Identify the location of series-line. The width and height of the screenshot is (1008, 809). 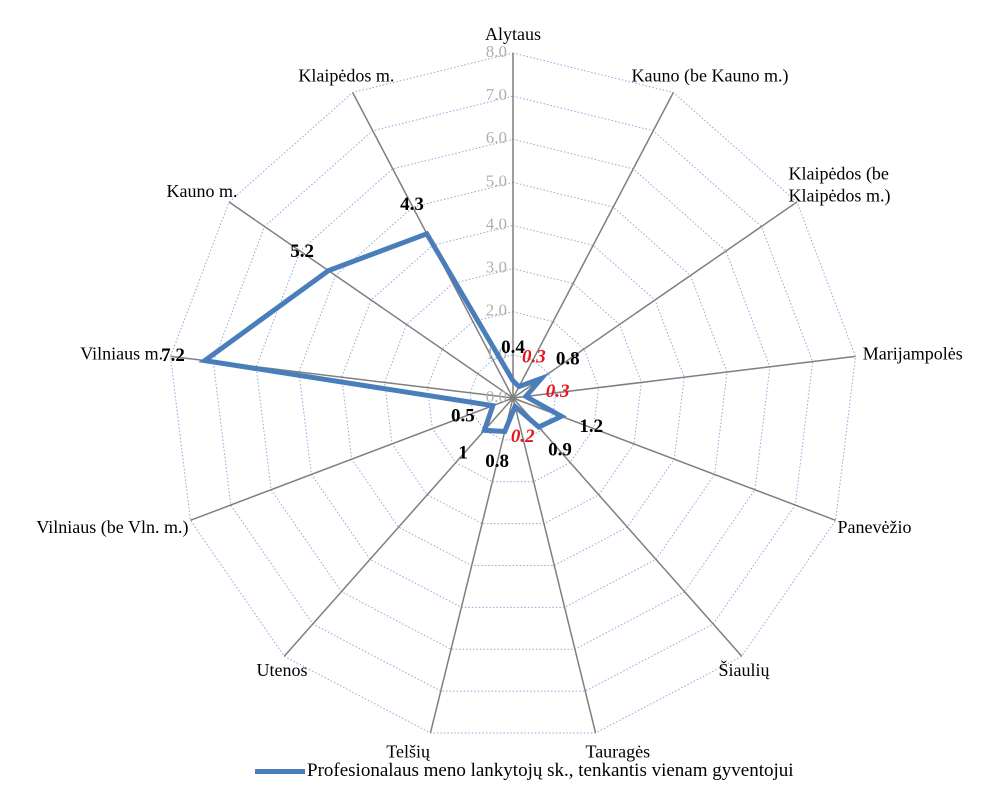
(382, 332).